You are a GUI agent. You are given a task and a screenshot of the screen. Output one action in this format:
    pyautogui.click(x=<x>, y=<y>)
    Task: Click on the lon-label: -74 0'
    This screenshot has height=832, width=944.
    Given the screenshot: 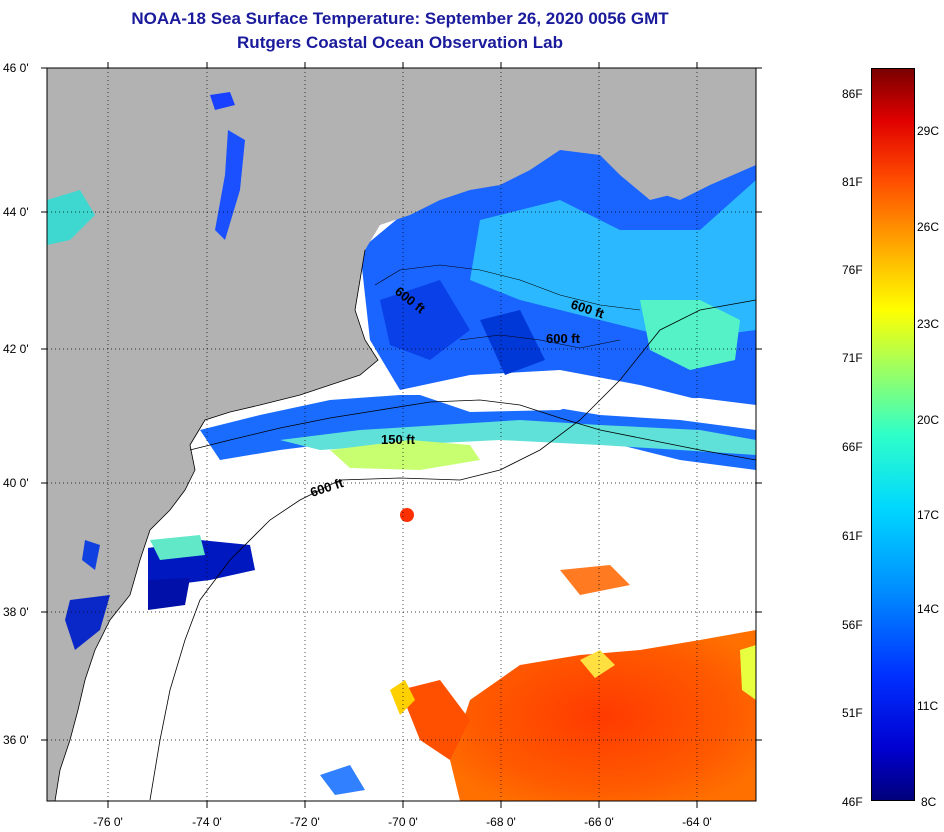 What is the action you would take?
    pyautogui.click(x=207, y=822)
    